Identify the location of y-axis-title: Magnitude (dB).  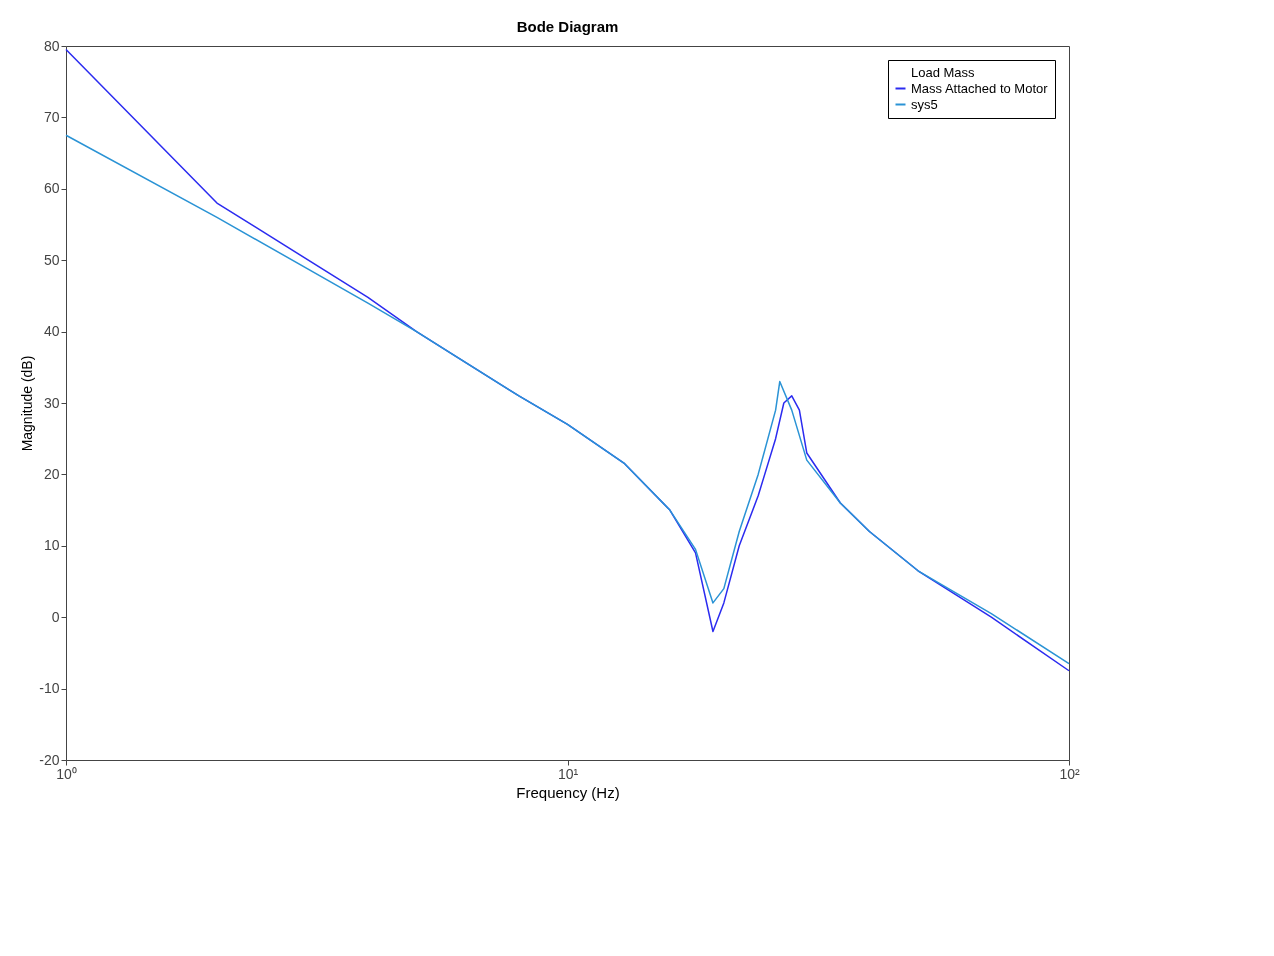
(27, 403).